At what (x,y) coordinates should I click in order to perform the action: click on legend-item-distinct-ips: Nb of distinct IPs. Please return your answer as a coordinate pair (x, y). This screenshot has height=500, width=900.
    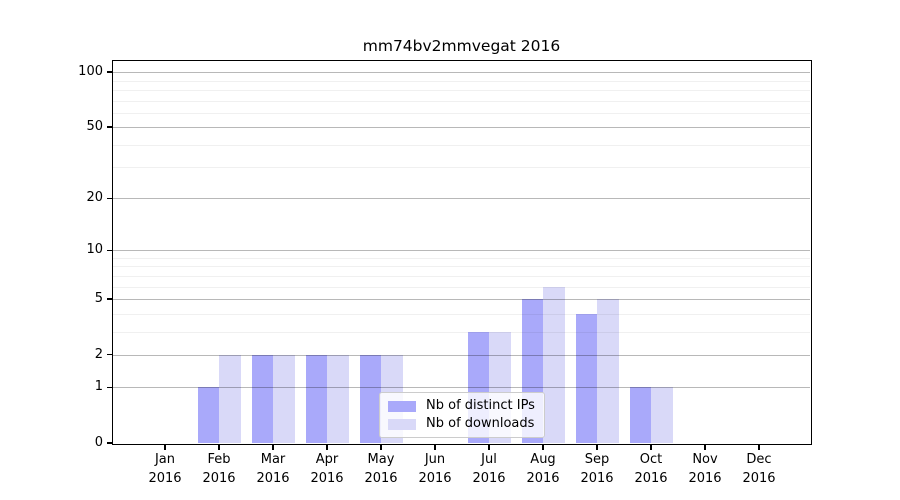
    Looking at the image, I should click on (462, 406).